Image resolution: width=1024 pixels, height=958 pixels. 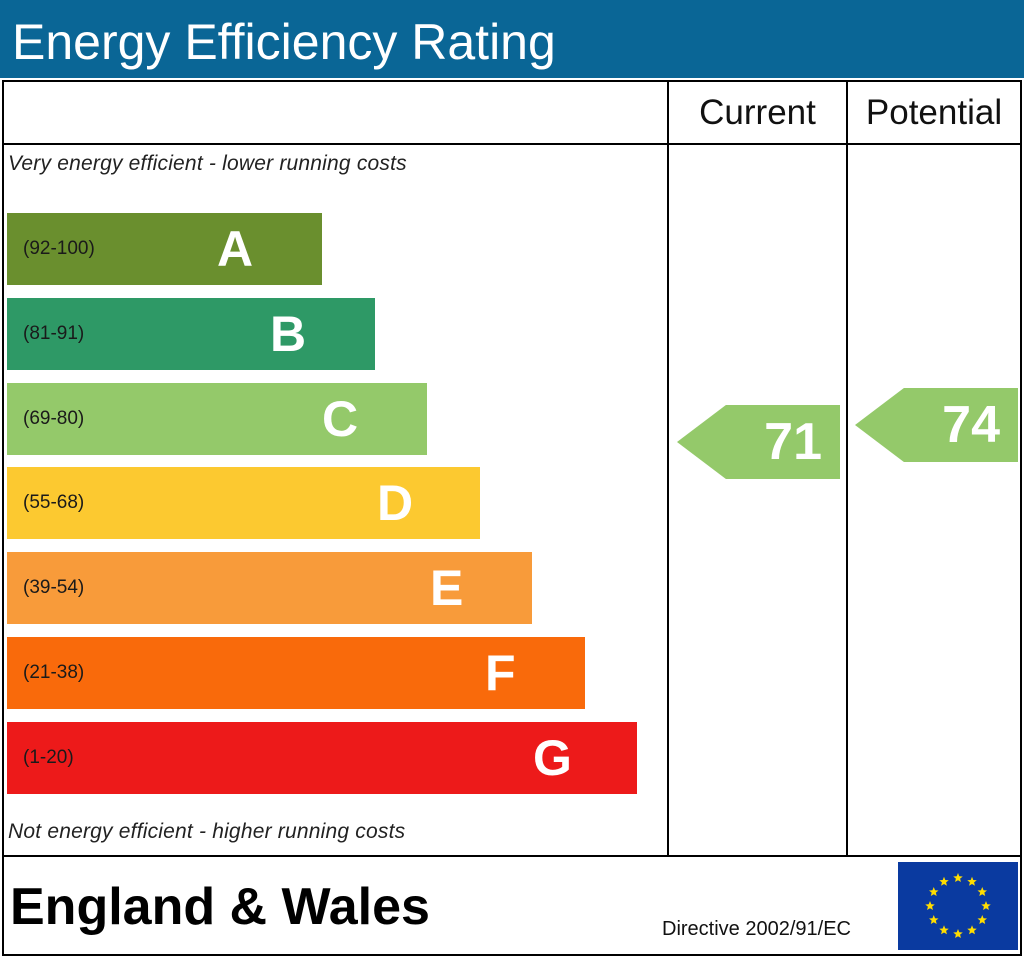 What do you see at coordinates (54, 333) in the screenshot?
I see `band-range-label: (81-91)` at bounding box center [54, 333].